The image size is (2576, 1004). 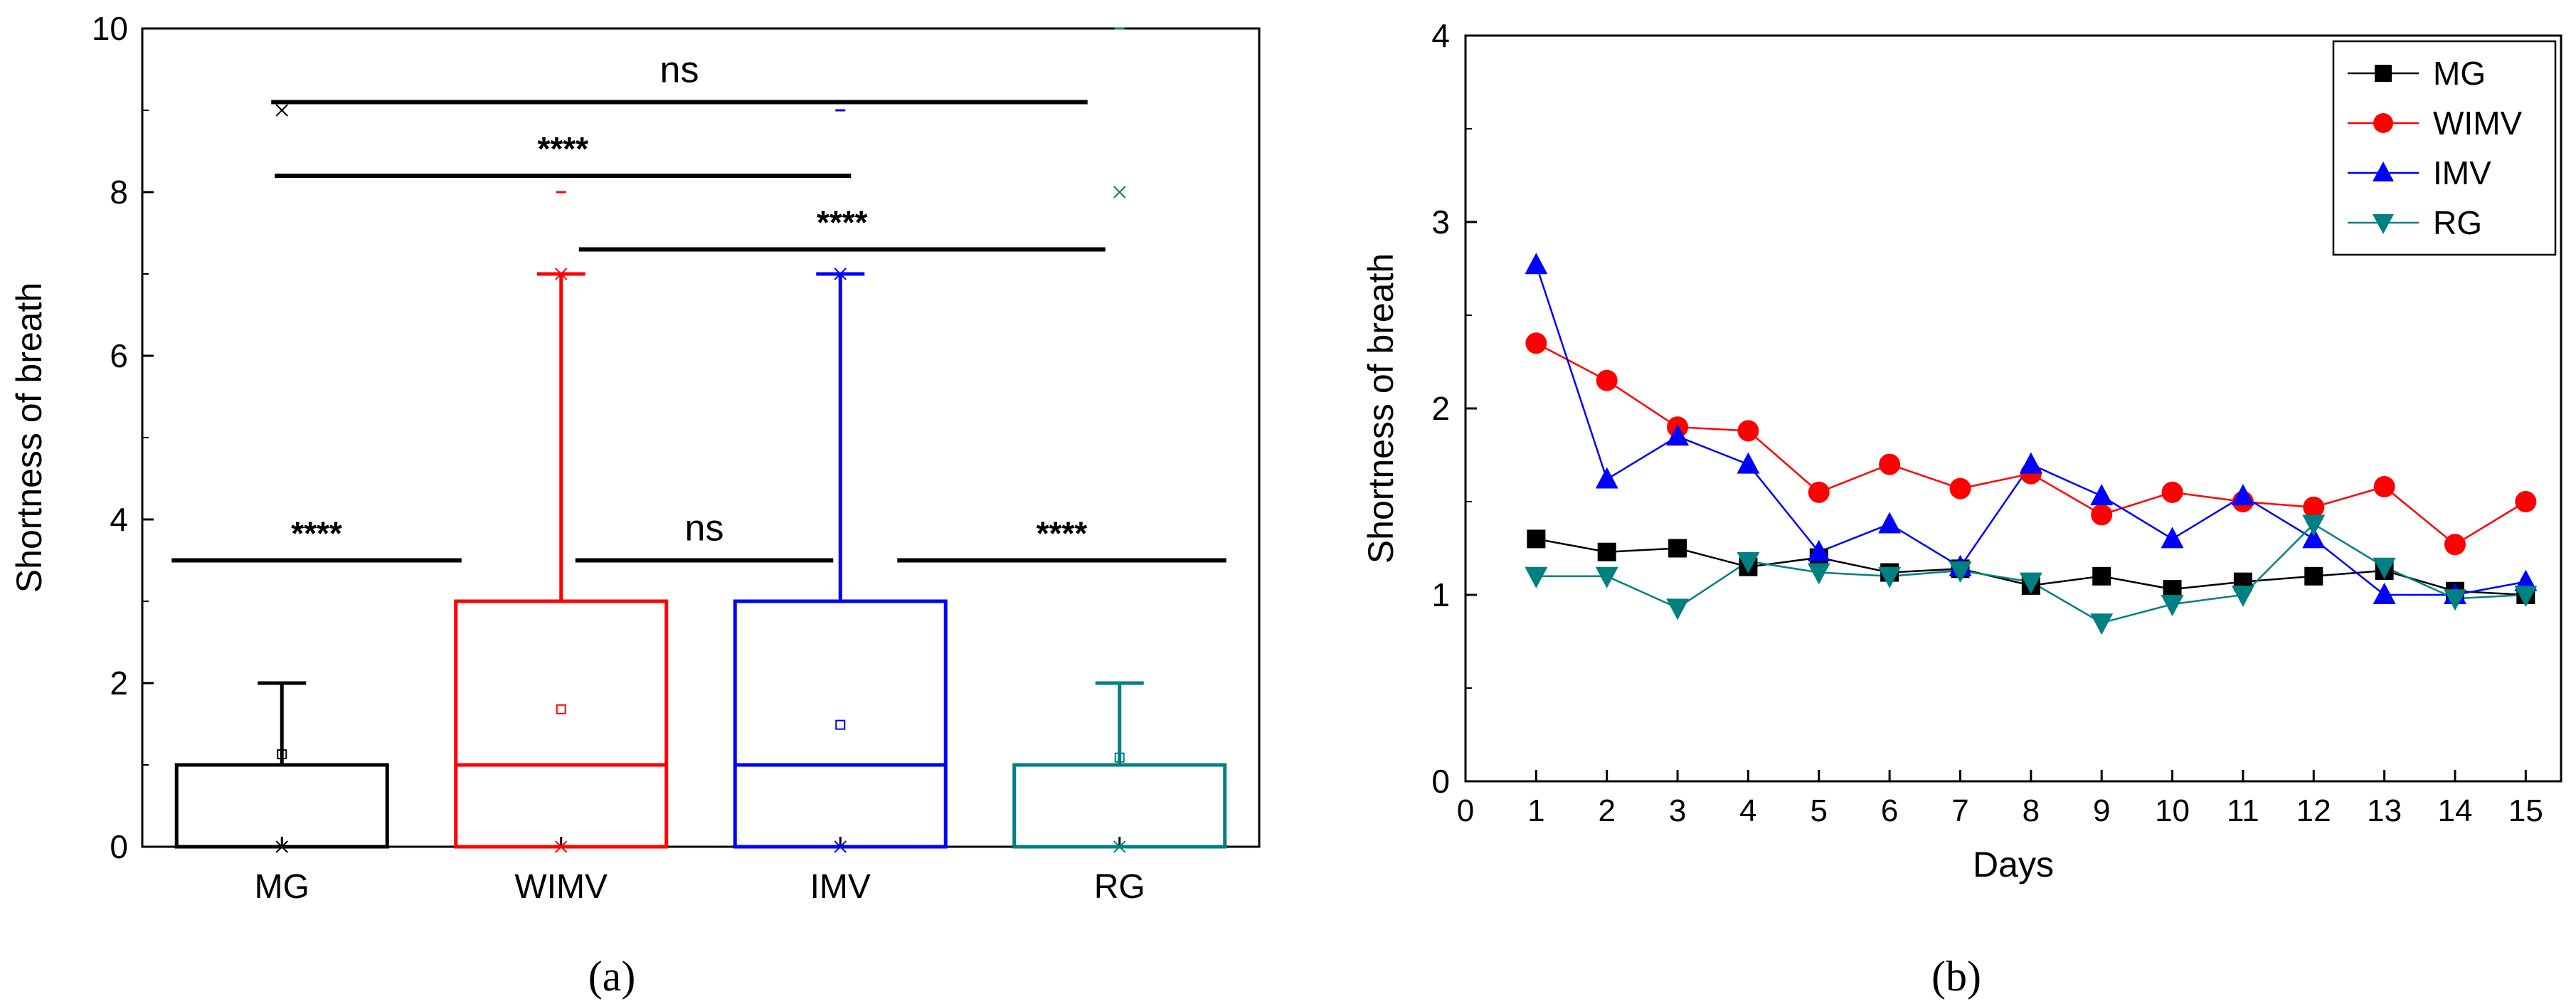 I want to click on legend: MG WIMV IMV RG, so click(x=2444, y=148).